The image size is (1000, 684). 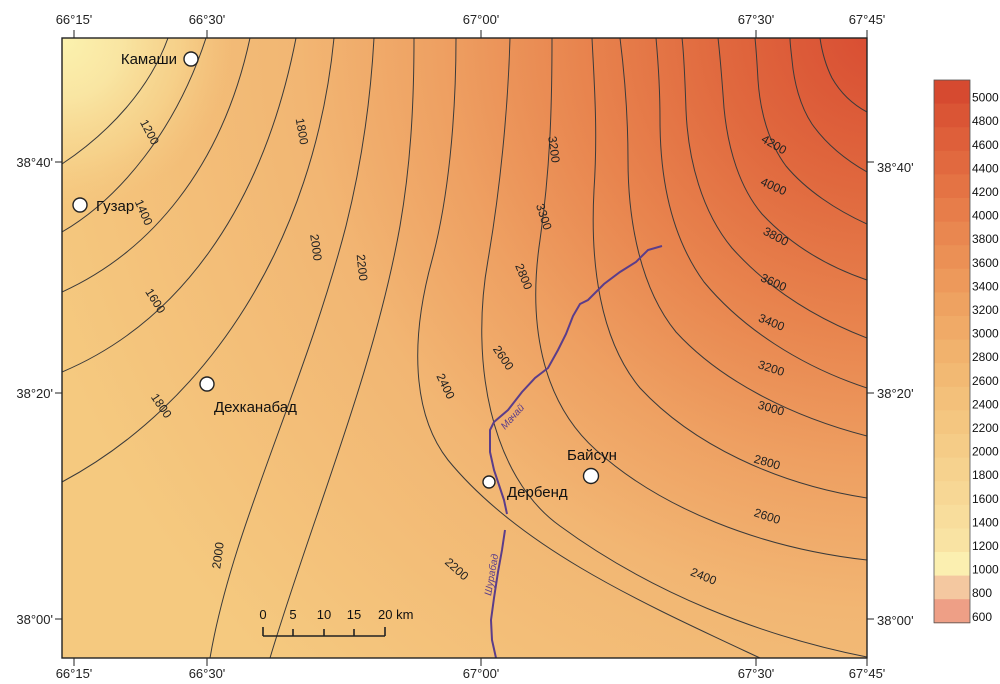 I want to click on legend-label: 2200, so click(x=985, y=428).